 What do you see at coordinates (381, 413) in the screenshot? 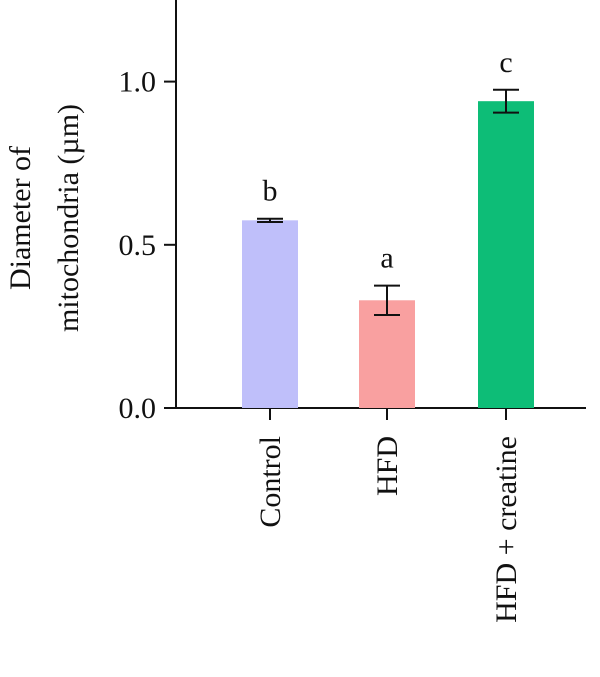
I see `x-axis` at bounding box center [381, 413].